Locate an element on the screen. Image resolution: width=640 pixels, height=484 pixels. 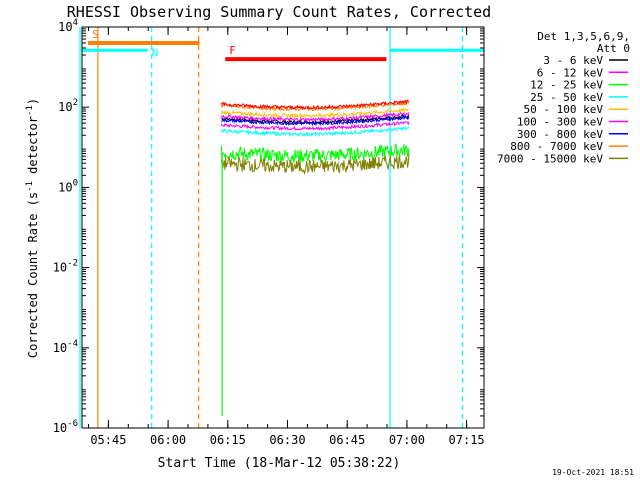
legend-entry-label: 800 - 7000 keV is located at coordinates (556, 146).